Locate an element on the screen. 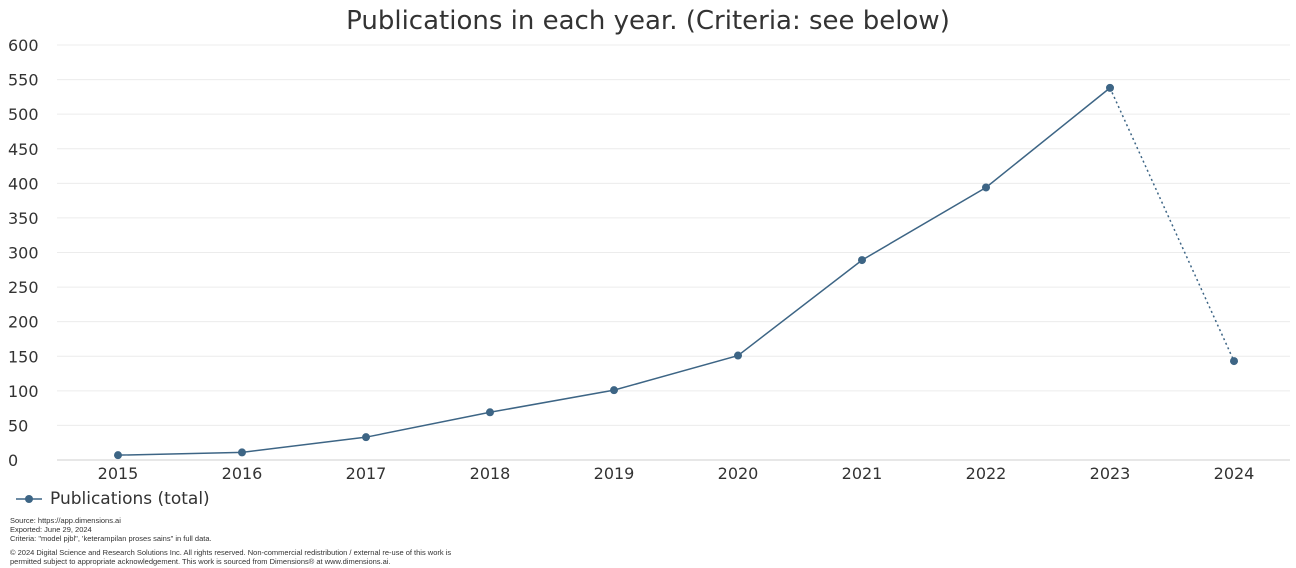 Image resolution: width=1296 pixels, height=568 pixels. footer-source: Source: https://app.dimensions.ai is located at coordinates (65, 520).